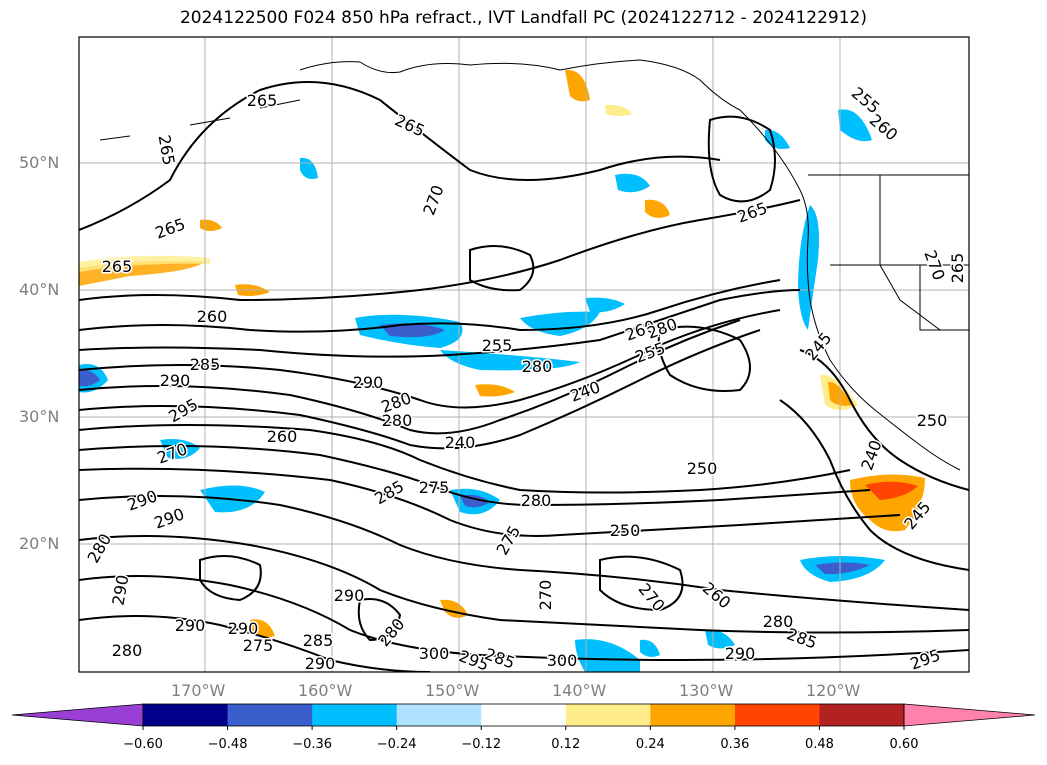 Image resolution: width=1047 pixels, height=765 pixels. Describe the element at coordinates (39, 416) in the screenshot. I see `latitude-tick-label: 30°N` at that location.